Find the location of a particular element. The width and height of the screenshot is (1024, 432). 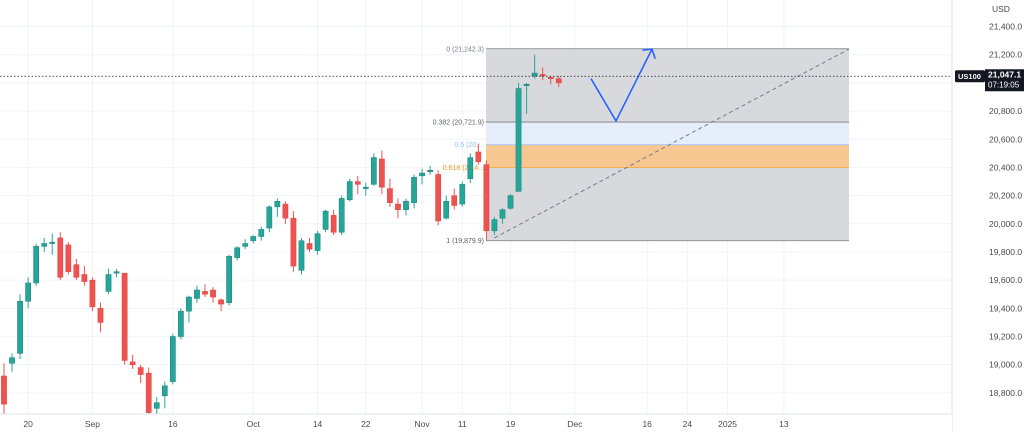

projection-path is located at coordinates (621, 85).